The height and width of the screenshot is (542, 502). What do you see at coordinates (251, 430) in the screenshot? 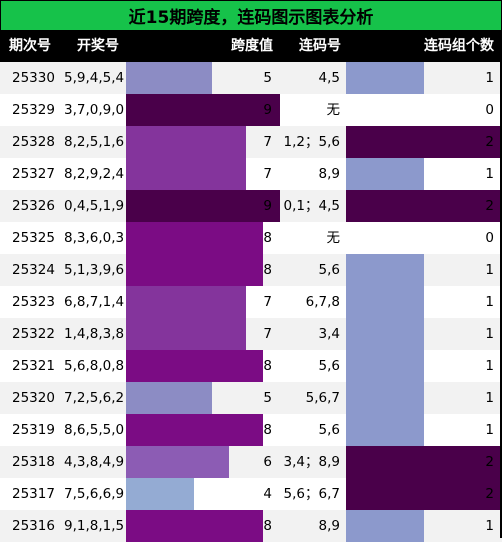
I see `table-row: 25319 8,6,5,5,0 8 5,6 1` at bounding box center [251, 430].